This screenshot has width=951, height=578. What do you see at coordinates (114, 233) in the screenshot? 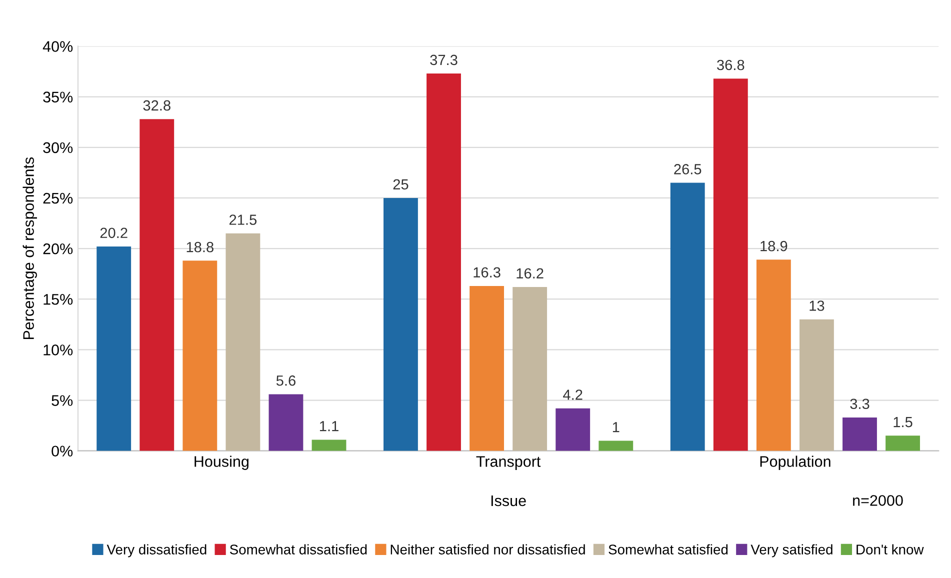
I see `data-label: 20.2` at bounding box center [114, 233].